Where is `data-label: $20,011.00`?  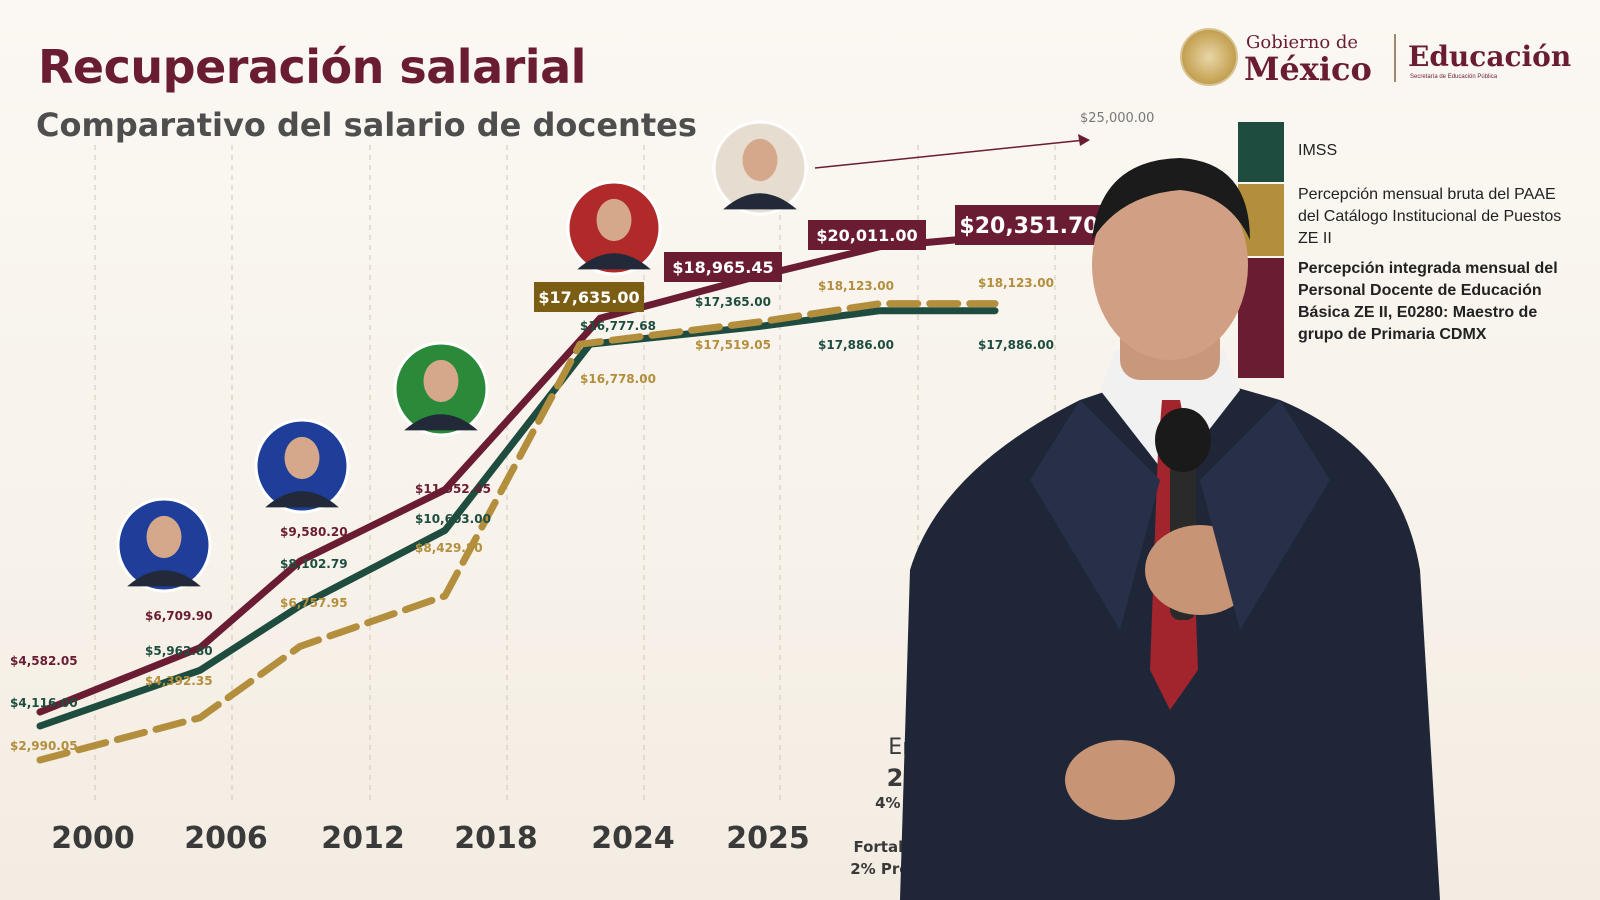 data-label: $20,011.00 is located at coordinates (866, 235).